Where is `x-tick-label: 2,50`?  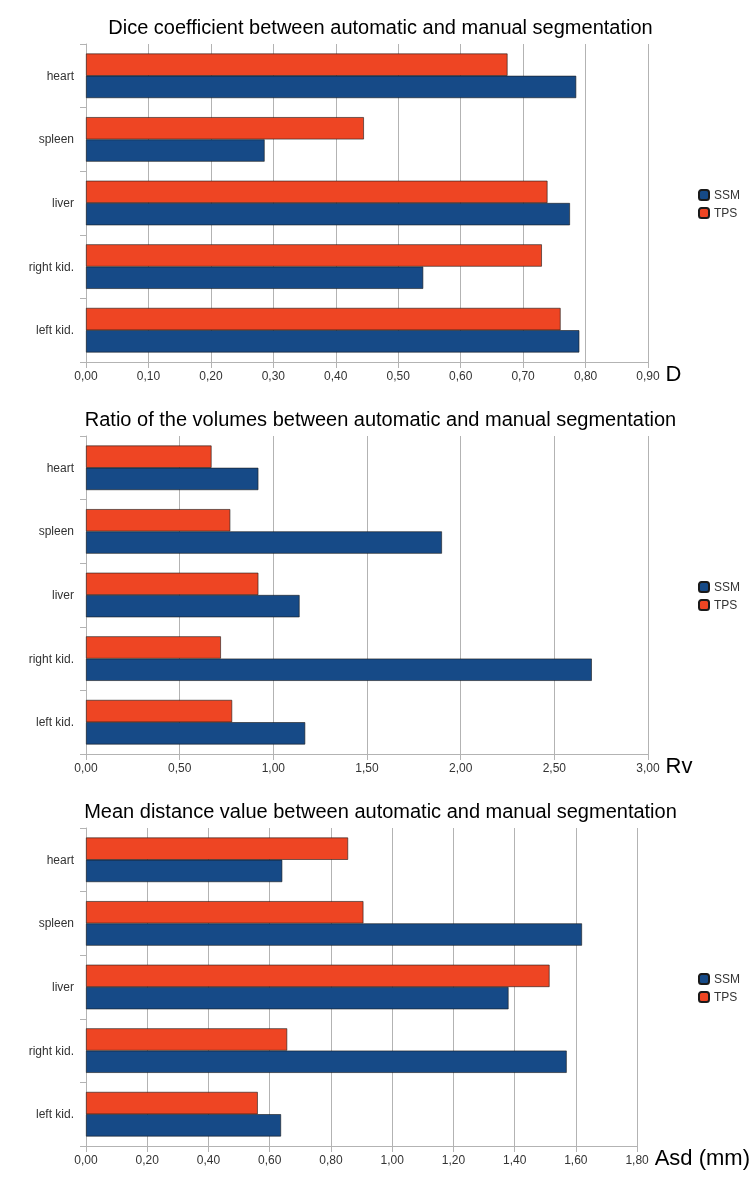
x-tick-label: 2,50 is located at coordinates (554, 768).